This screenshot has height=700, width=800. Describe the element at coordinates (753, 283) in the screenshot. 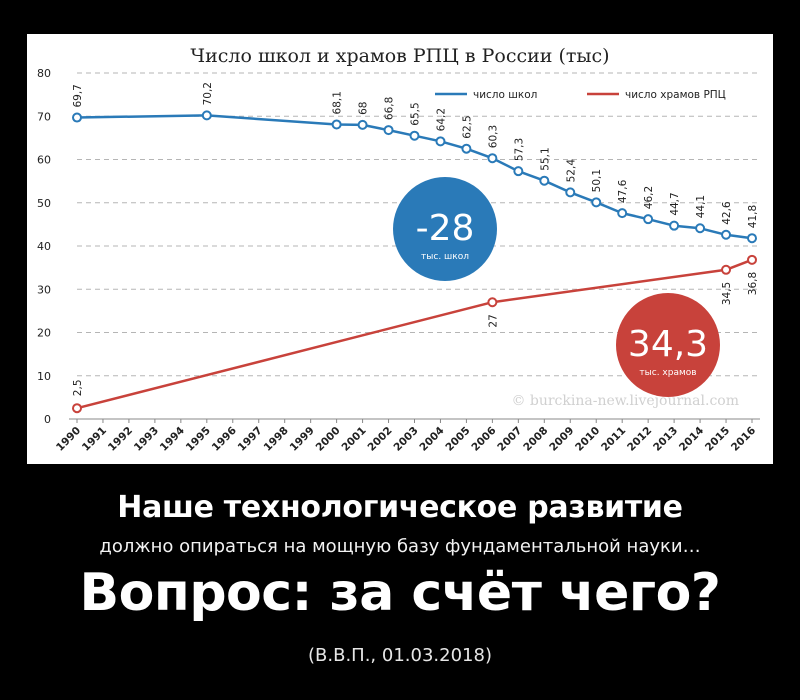

I see `data-label: 36,8` at that location.